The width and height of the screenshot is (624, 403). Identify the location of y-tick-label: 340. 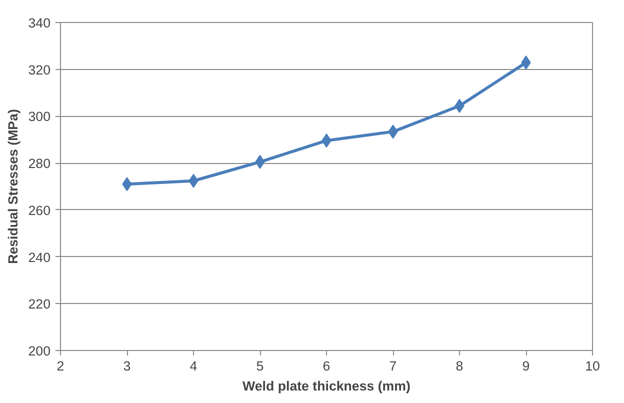
(39, 23).